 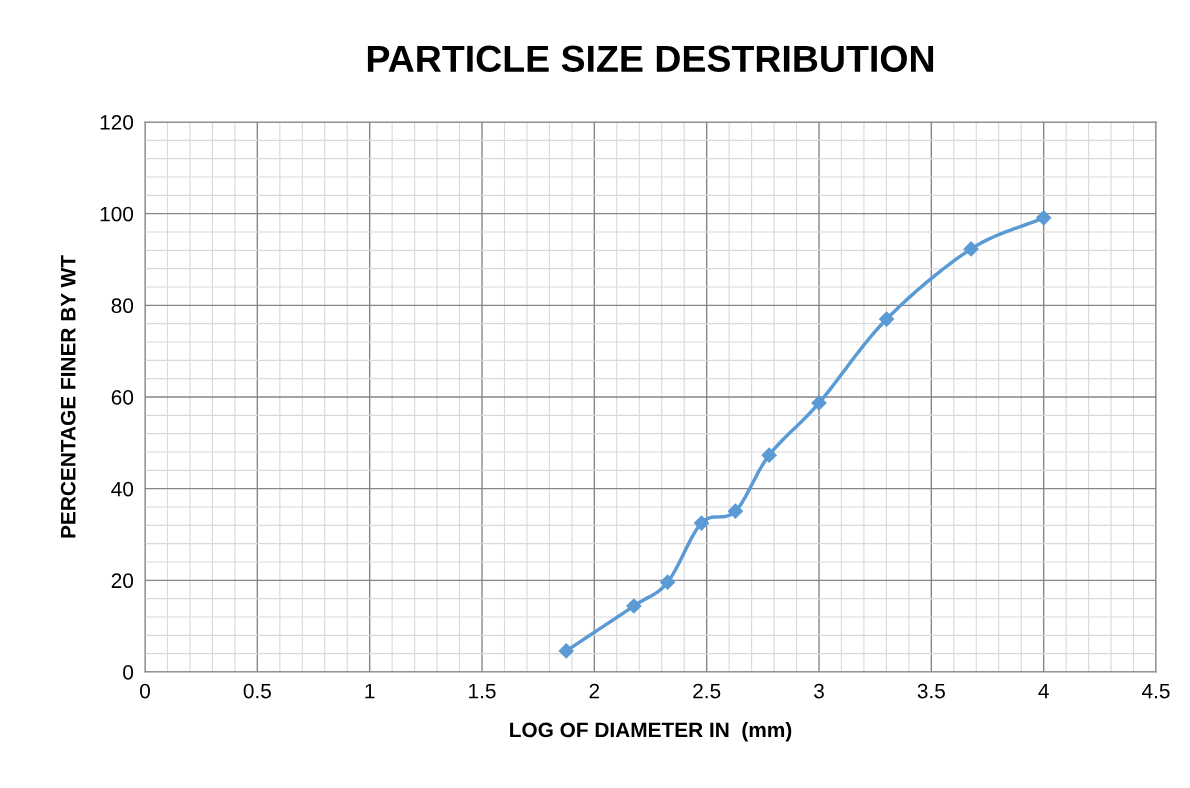 I want to click on y-tick-label: 80, so click(x=122, y=306).